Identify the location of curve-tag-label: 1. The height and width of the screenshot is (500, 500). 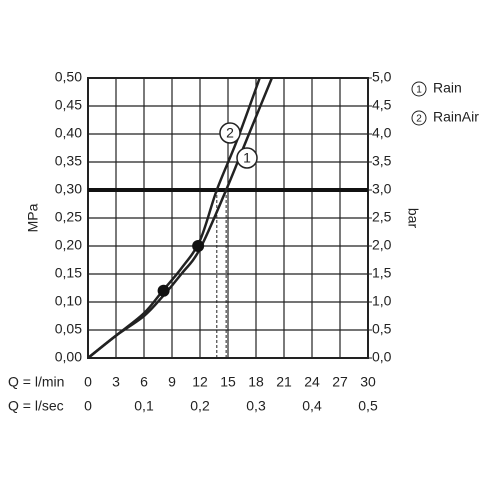
(247, 158).